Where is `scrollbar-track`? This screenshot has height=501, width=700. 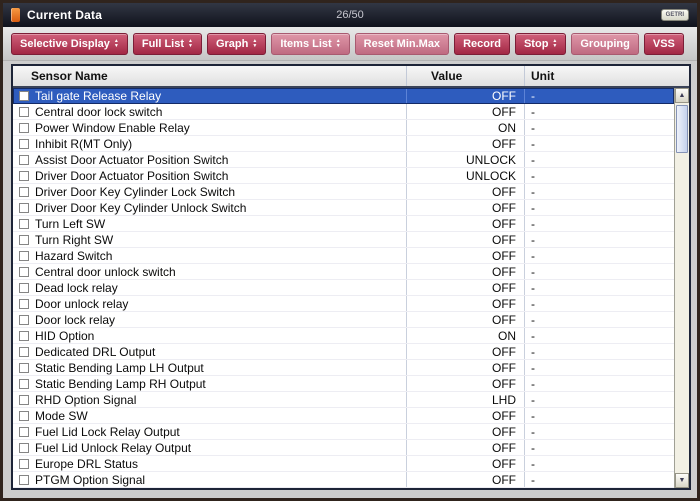
scrollbar-track is located at coordinates (682, 288).